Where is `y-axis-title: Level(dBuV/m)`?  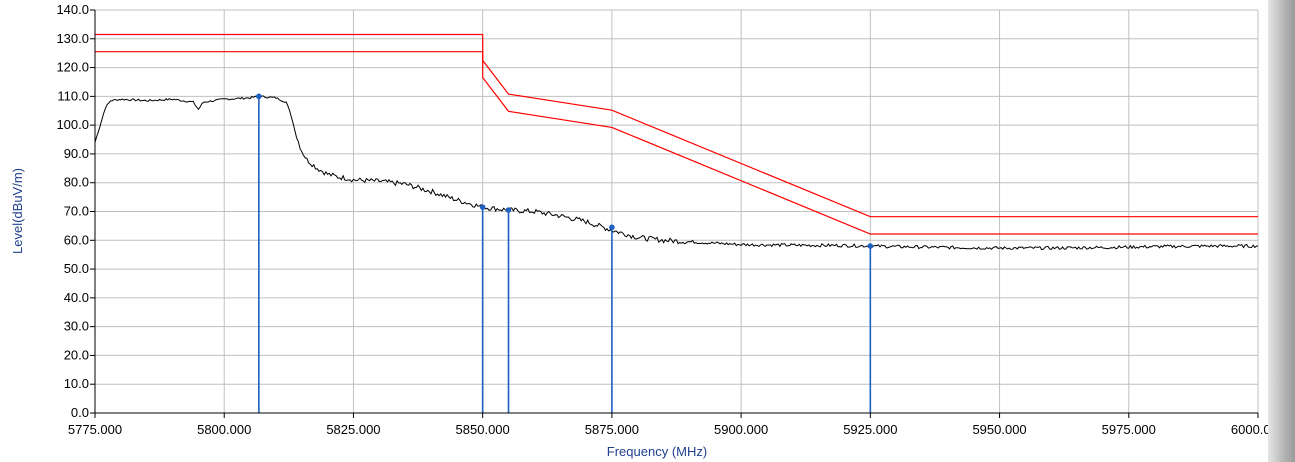
y-axis-title: Level(dBuV/m) is located at coordinates (17, 211).